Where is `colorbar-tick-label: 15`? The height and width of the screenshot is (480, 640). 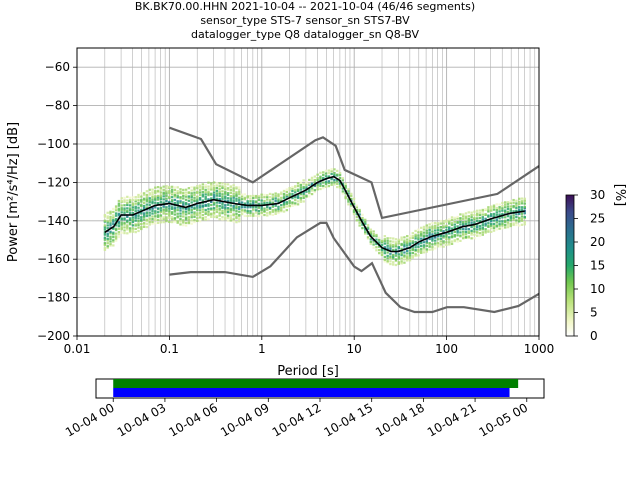 colorbar-tick-label: 15 is located at coordinates (597, 266).